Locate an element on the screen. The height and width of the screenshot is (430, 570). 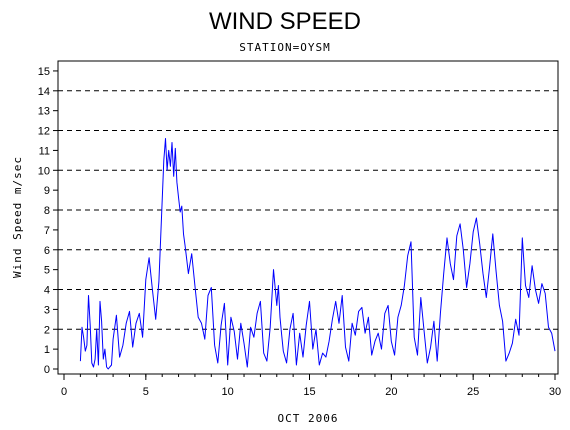
y-tick-label: 11 is located at coordinates (44, 151).